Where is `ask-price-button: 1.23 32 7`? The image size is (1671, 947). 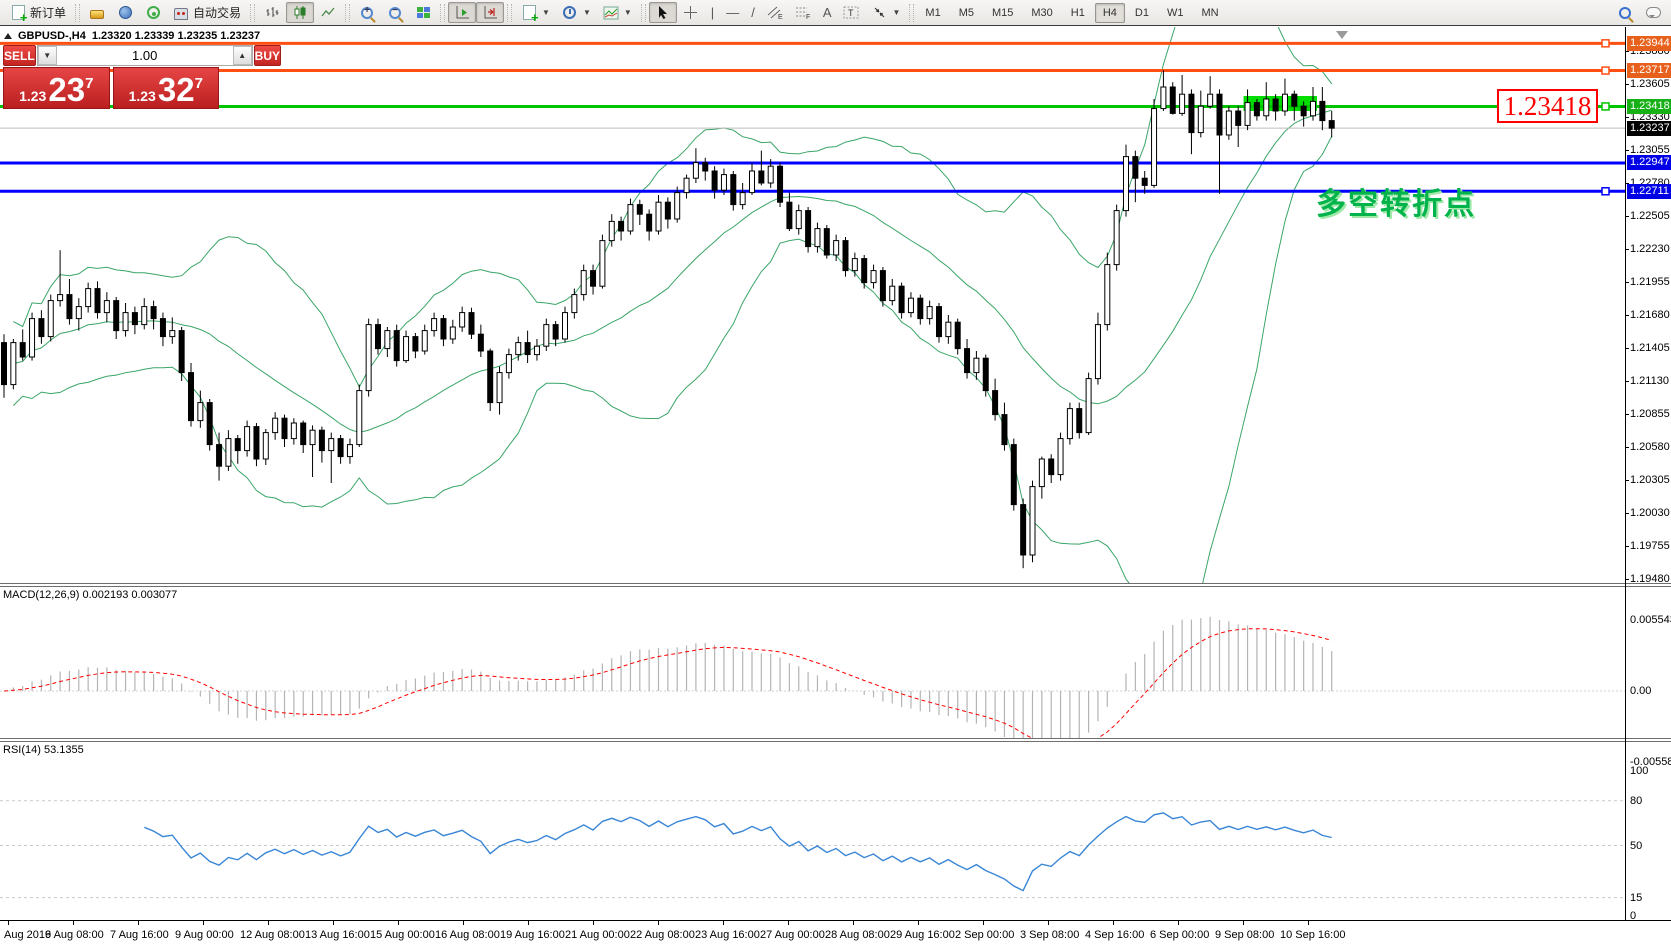
ask-price-button: 1.23 32 7 is located at coordinates (165, 88).